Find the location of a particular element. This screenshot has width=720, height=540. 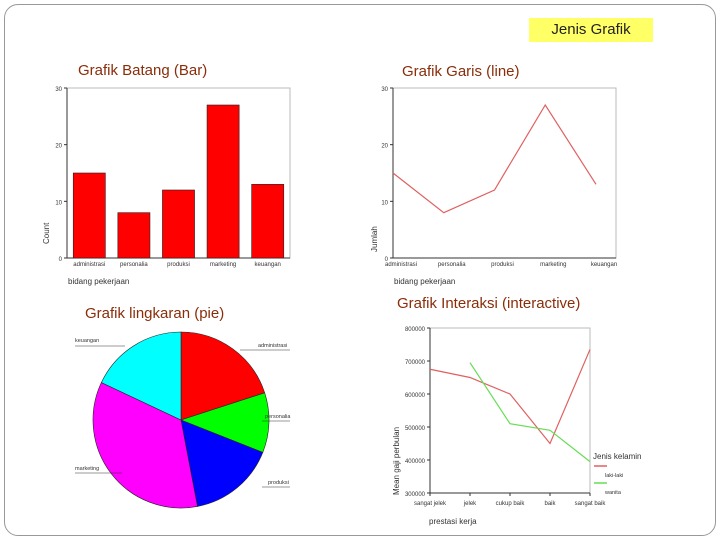

bar-xtick-label: personalia is located at coordinates (134, 265).